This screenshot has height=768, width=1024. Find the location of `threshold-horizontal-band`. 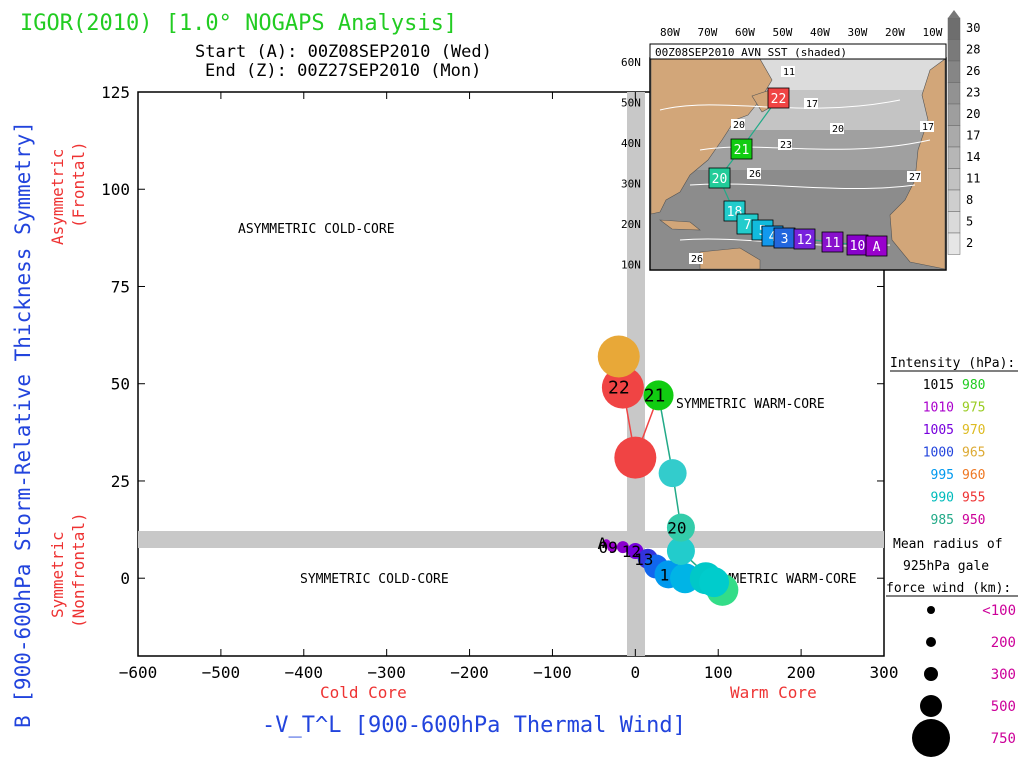

threshold-horizontal-band is located at coordinates (511, 539).